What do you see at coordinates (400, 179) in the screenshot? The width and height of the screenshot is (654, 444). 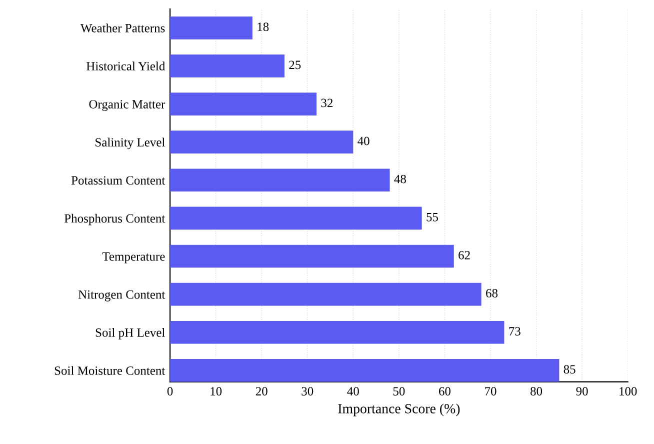 I see `data-label: 48` at bounding box center [400, 179].